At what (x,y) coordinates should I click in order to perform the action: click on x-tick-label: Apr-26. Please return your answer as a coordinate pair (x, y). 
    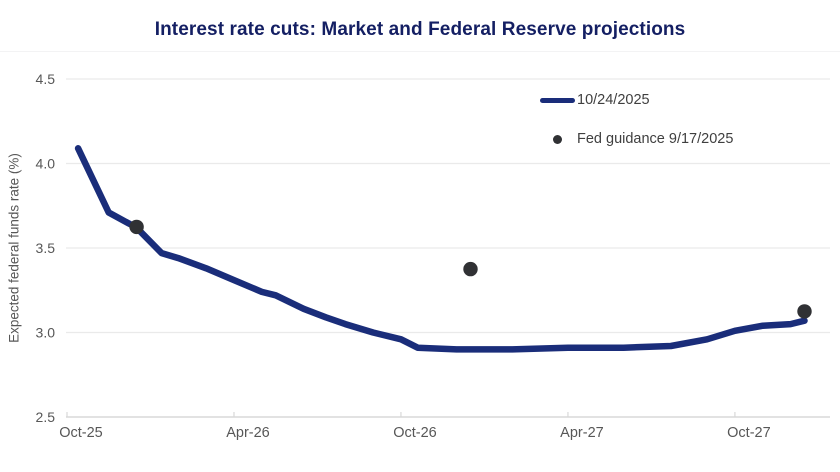
    Looking at the image, I should click on (248, 433).